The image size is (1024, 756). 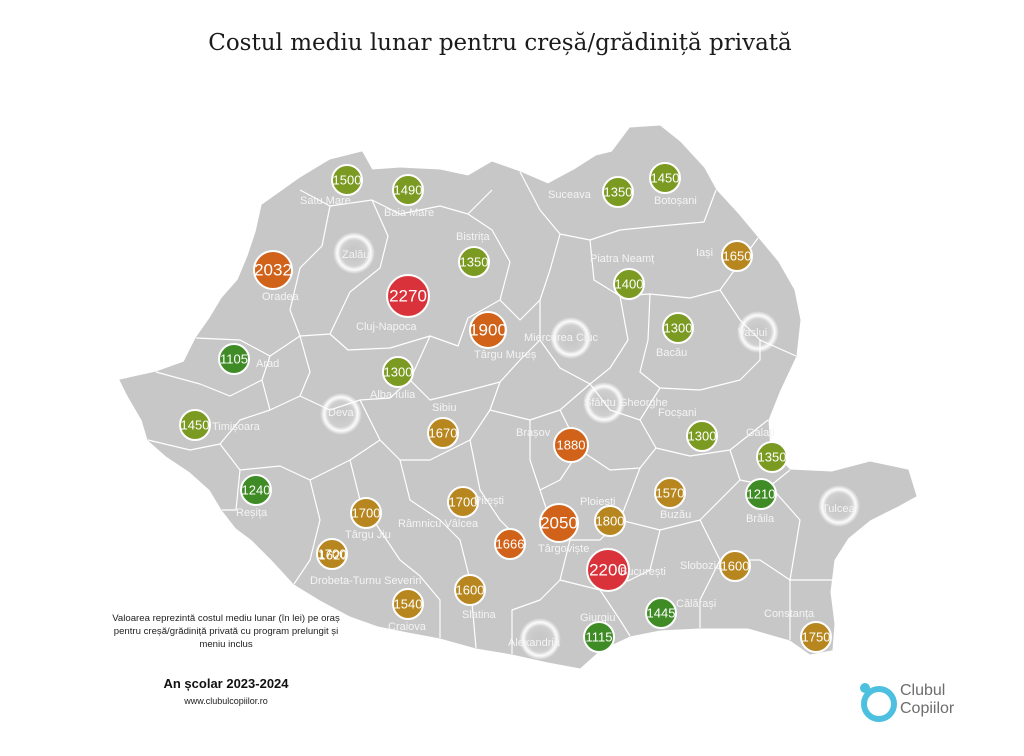 I want to click on cost-value: 1666, so click(x=510, y=544).